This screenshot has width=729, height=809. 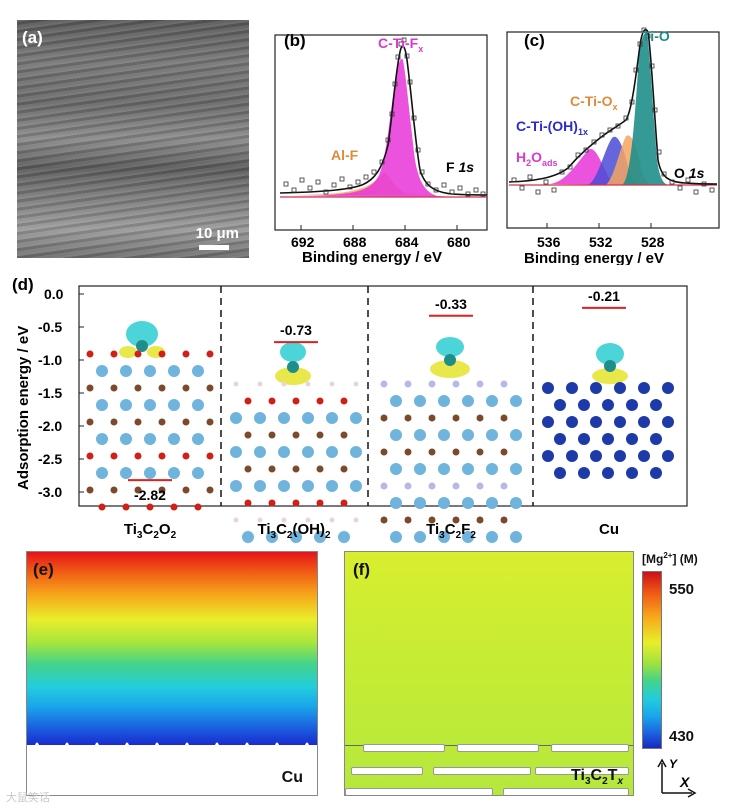 I want to click on envelope-curve, so click(x=613, y=106).